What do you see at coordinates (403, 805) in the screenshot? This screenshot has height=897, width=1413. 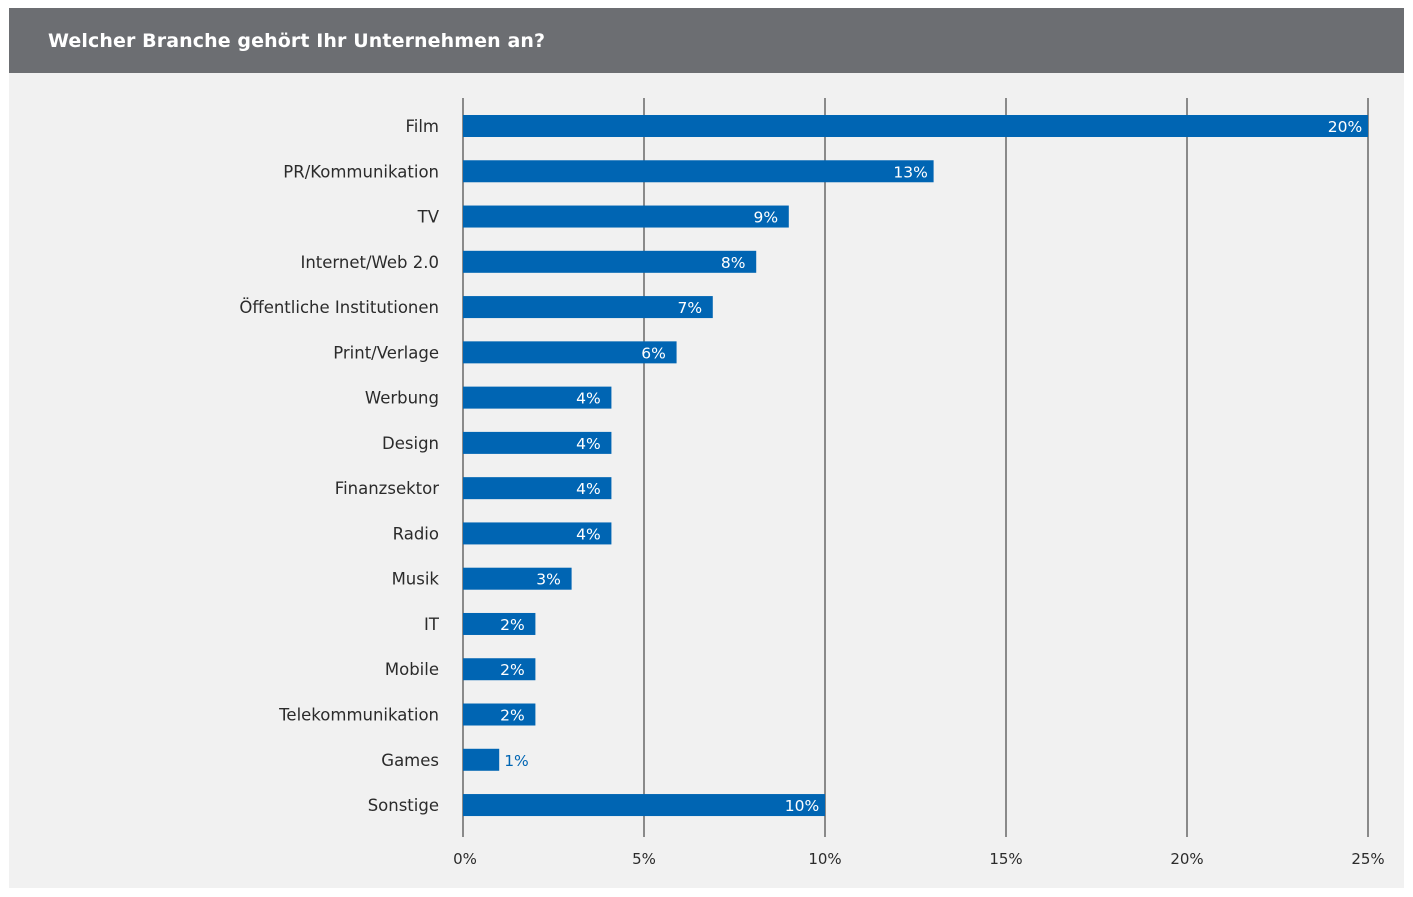 I see `category-label: Sonstige` at bounding box center [403, 805].